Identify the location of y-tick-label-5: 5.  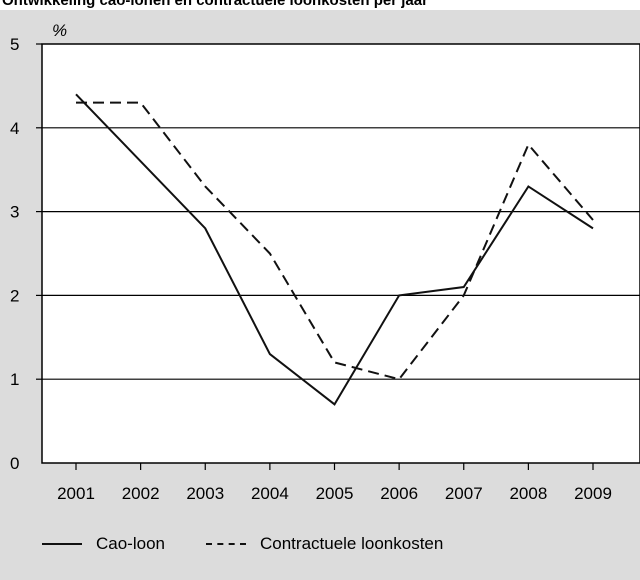
(14, 44).